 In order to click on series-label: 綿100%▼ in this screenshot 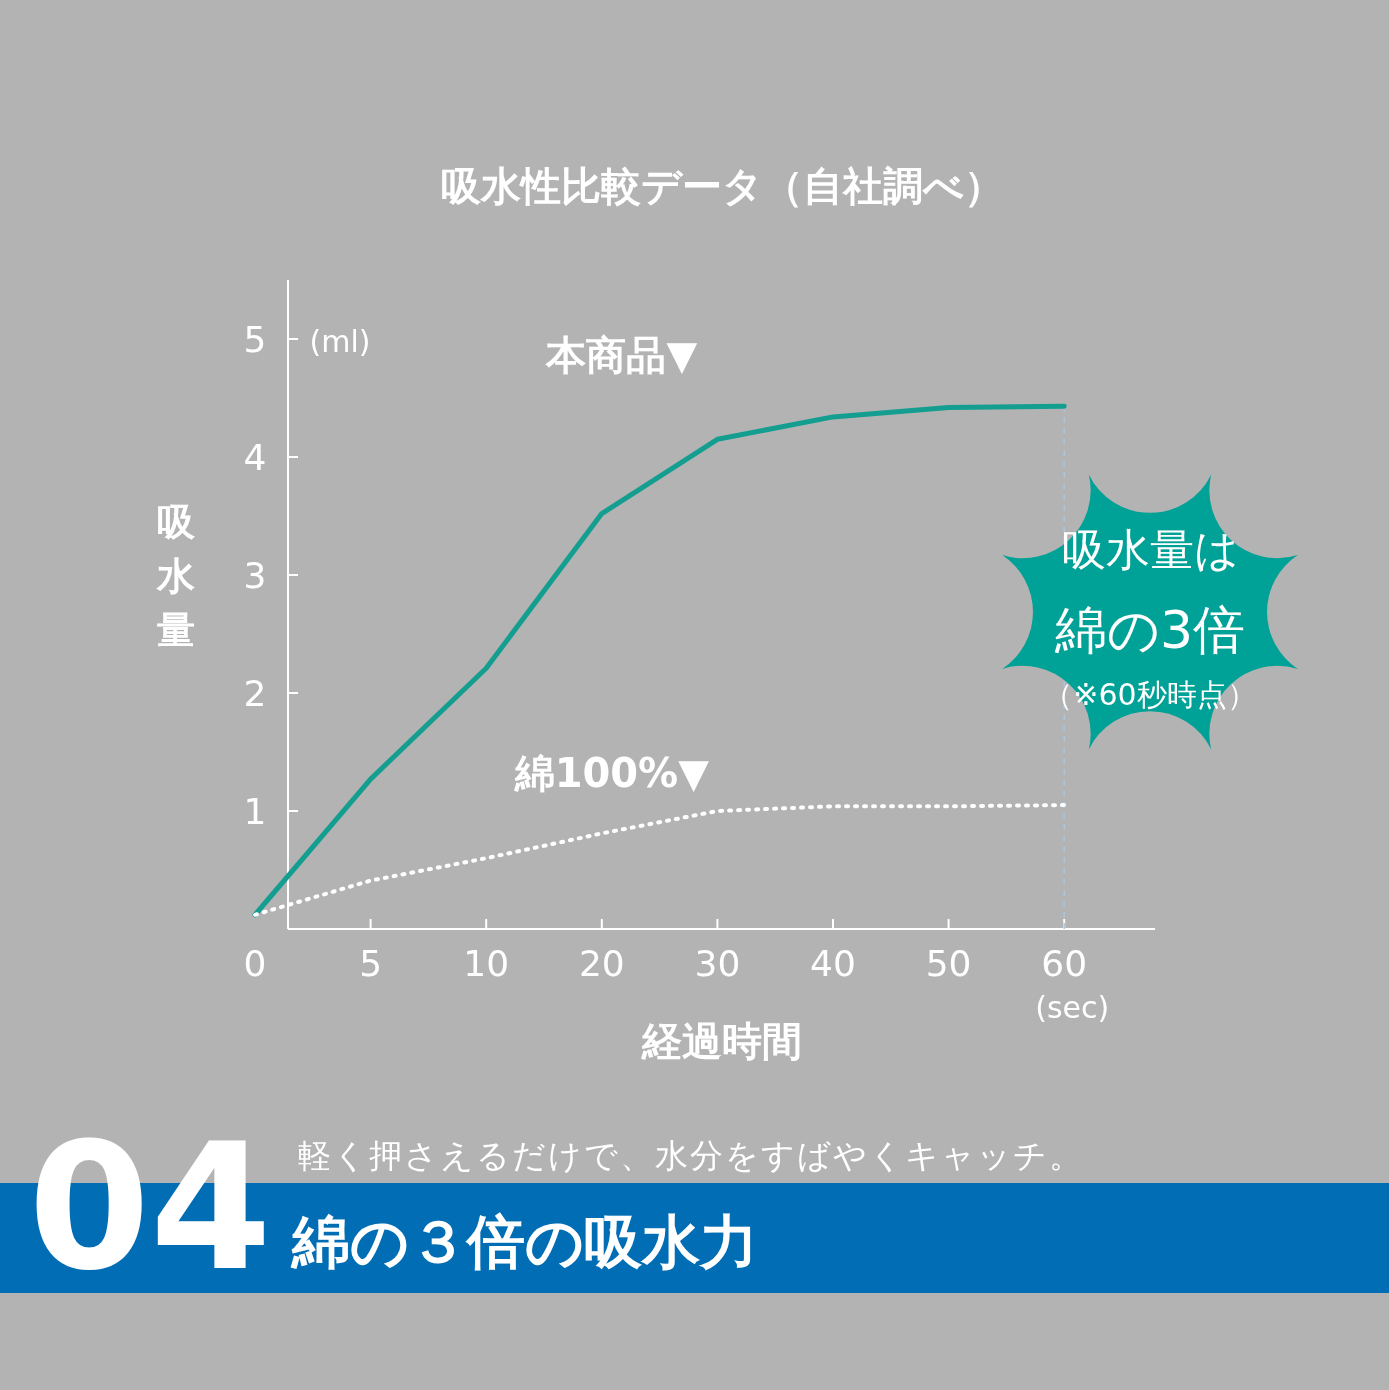, I will do `click(611, 773)`.